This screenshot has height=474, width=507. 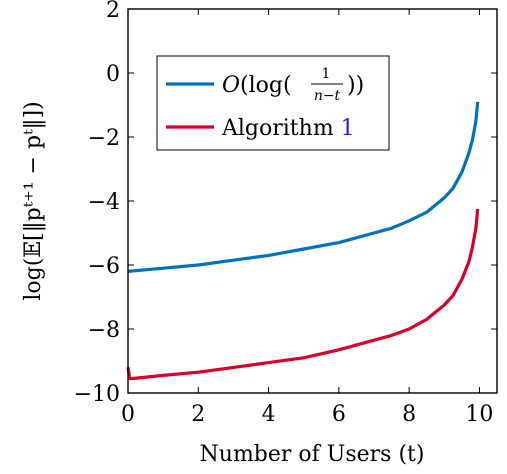 I want to click on y-axis-label: log(𝔼[‖pᵗ⁺¹ − pᵗ‖]), so click(x=33, y=200).